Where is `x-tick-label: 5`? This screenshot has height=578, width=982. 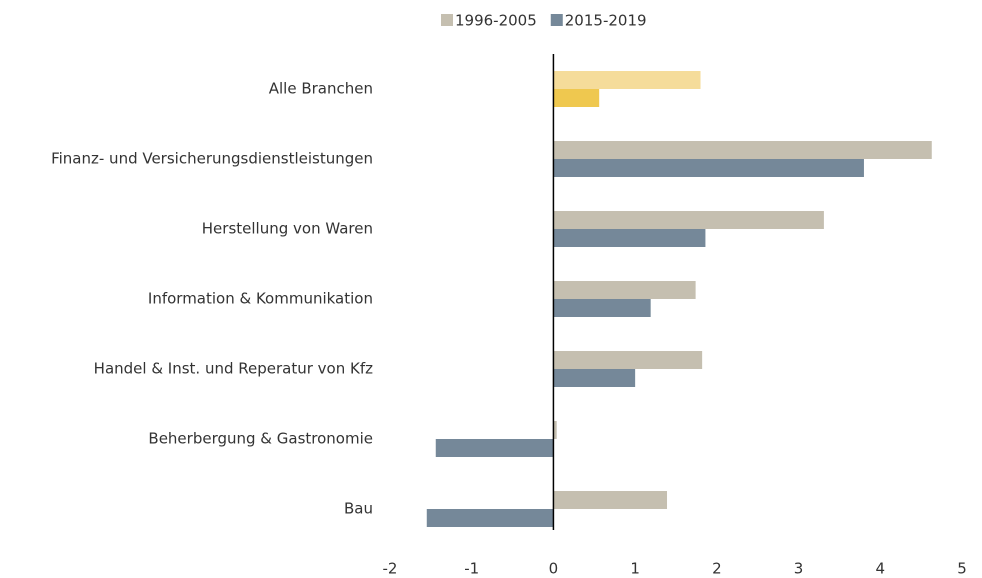
x-tick-label: 5 is located at coordinates (962, 569).